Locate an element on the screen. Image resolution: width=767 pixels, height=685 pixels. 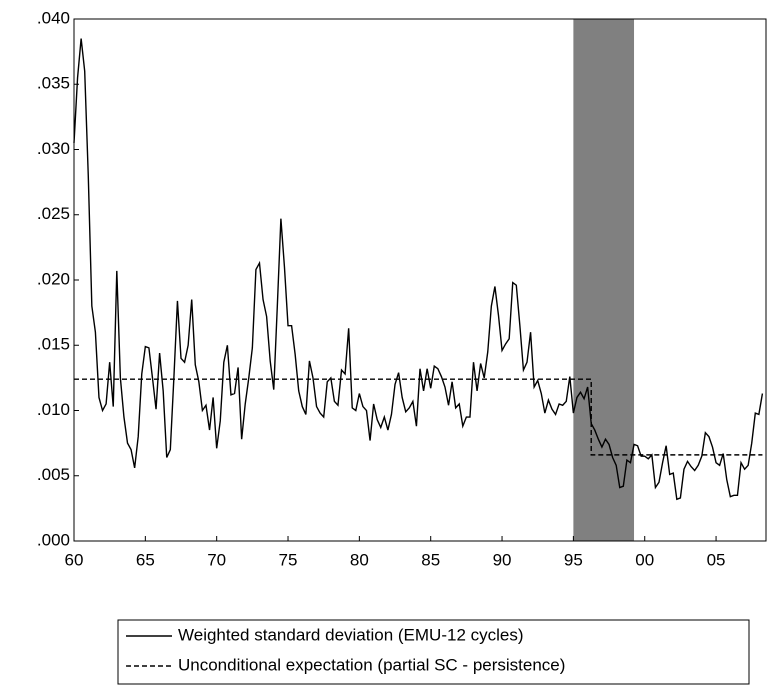
y-tick-label: .005 is located at coordinates (53, 474).